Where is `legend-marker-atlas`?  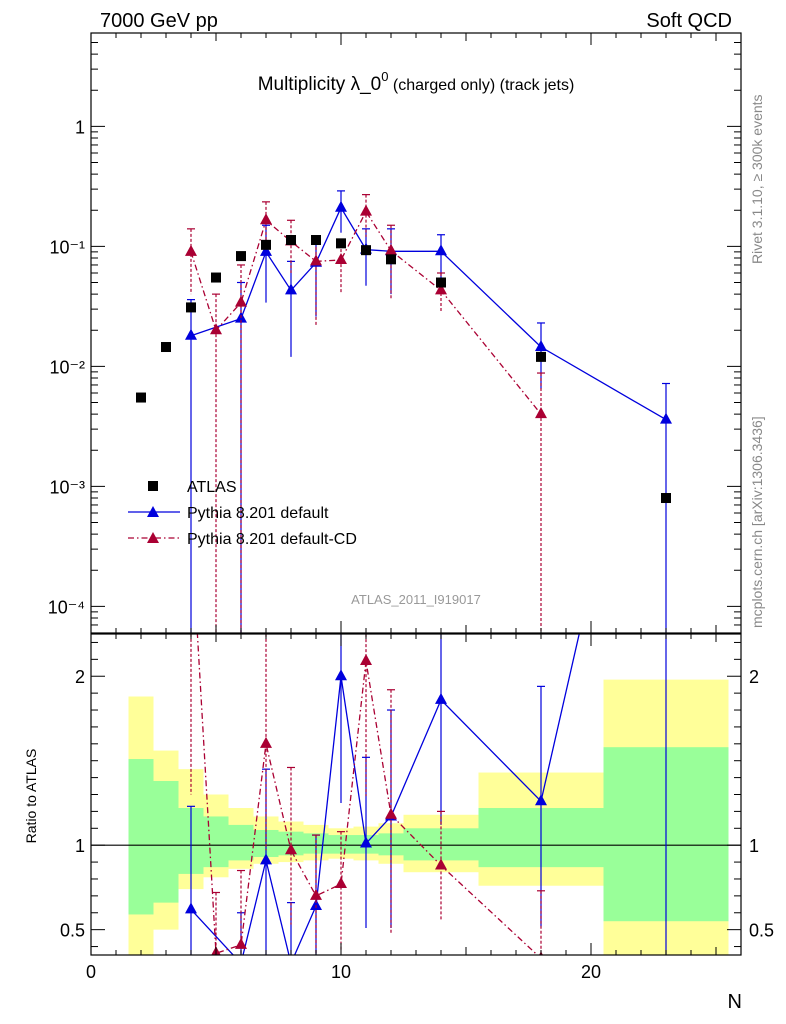 legend-marker-atlas is located at coordinates (153, 486).